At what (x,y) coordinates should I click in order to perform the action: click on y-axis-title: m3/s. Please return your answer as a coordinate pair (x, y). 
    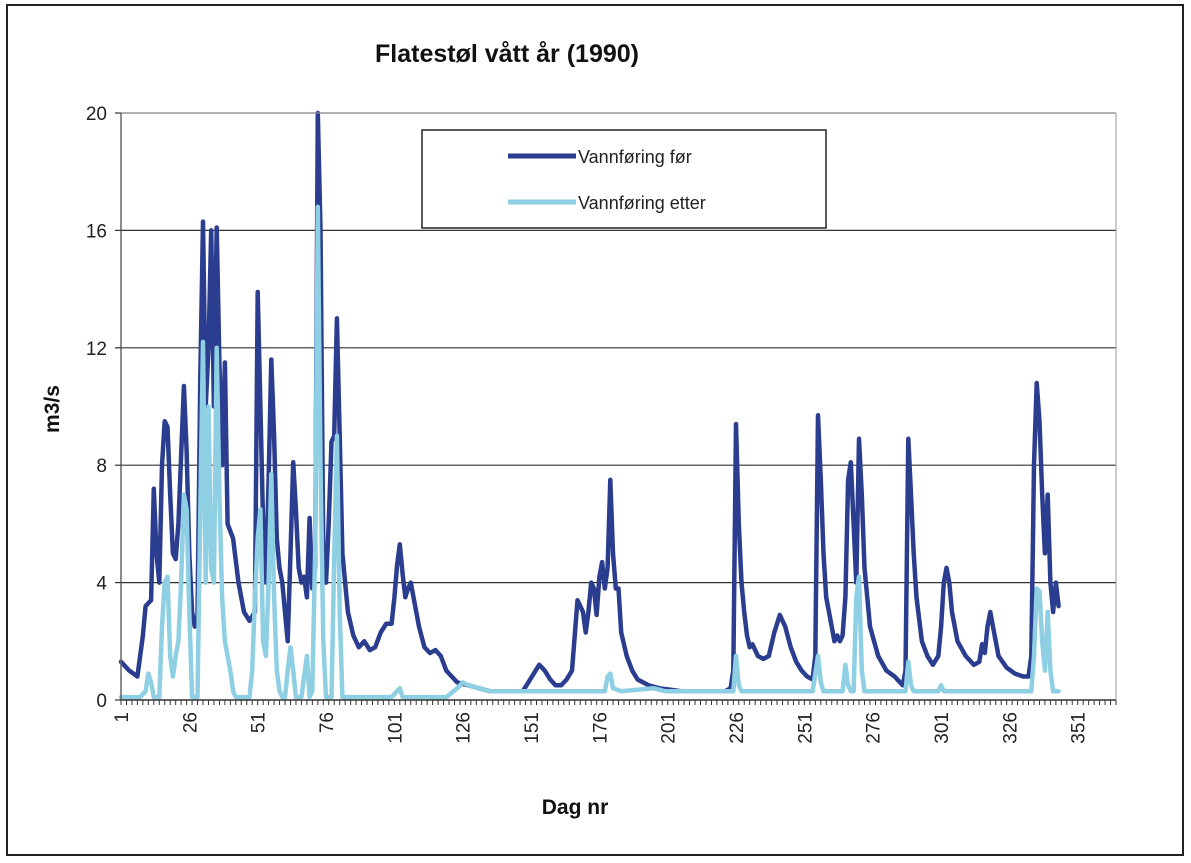
    Looking at the image, I should click on (52, 409).